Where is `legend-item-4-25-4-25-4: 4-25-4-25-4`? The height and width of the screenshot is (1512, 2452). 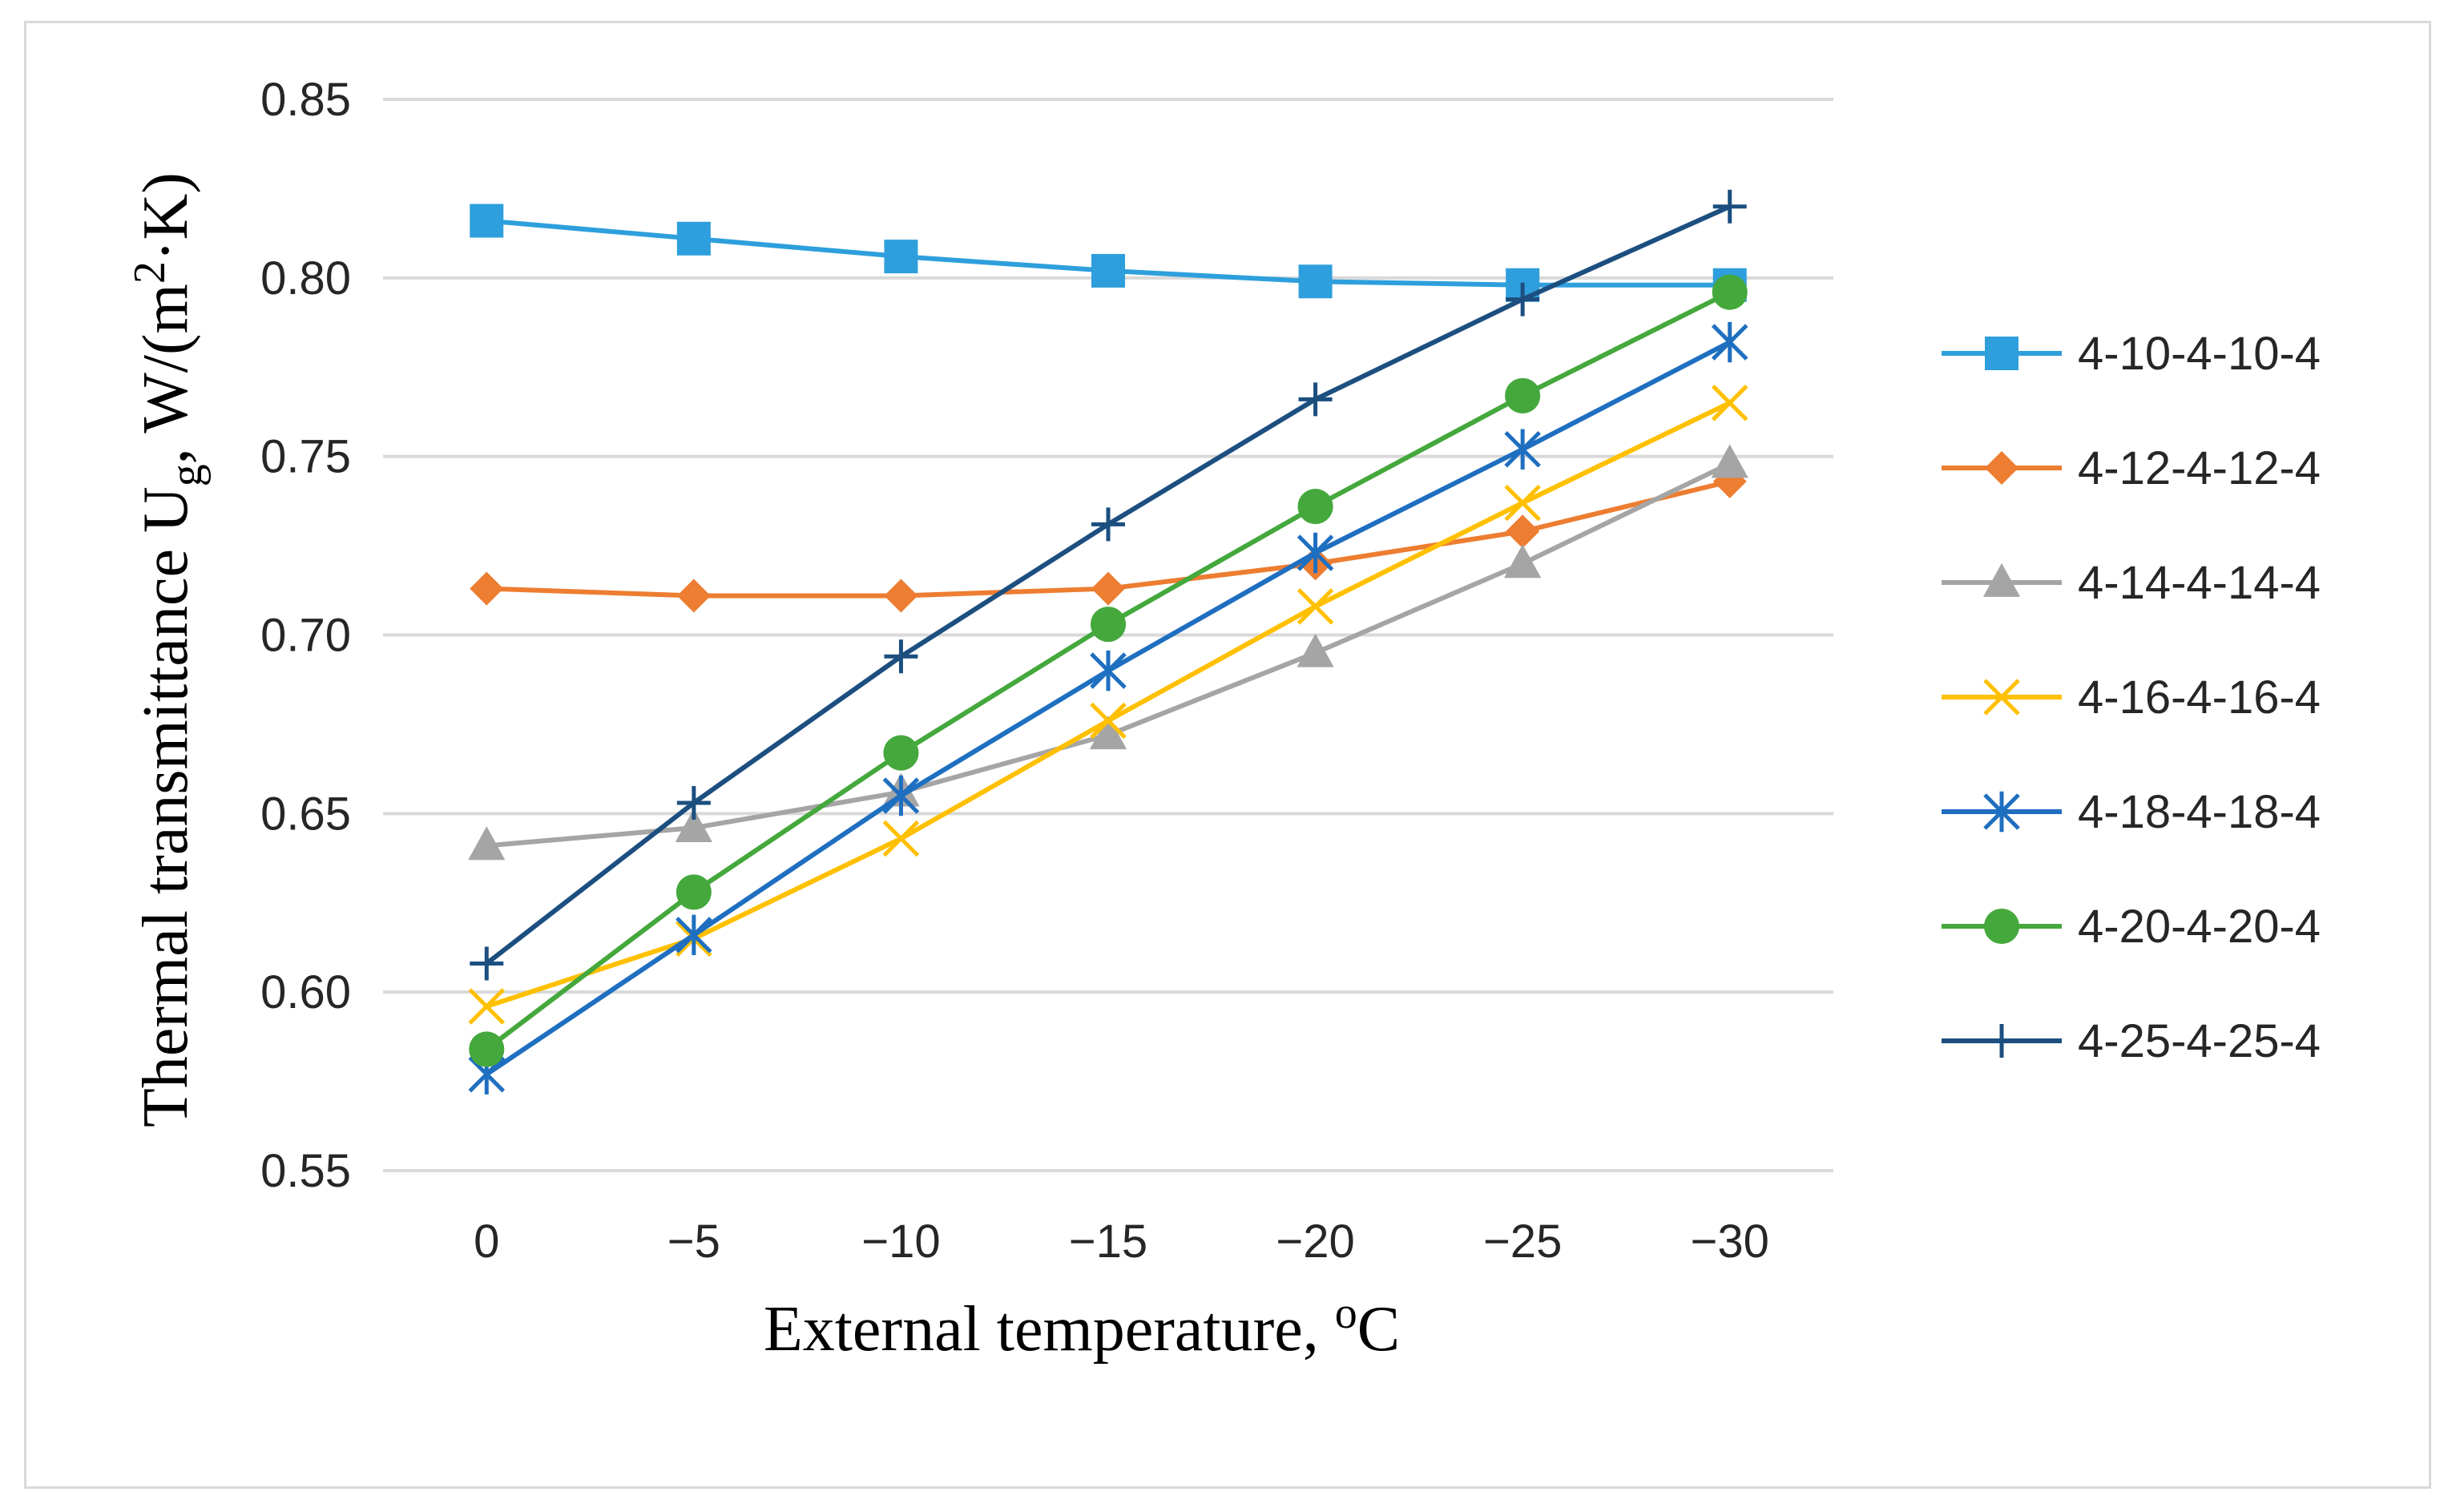 legend-item-4-25-4-25-4: 4-25-4-25-4 is located at coordinates (2131, 1041).